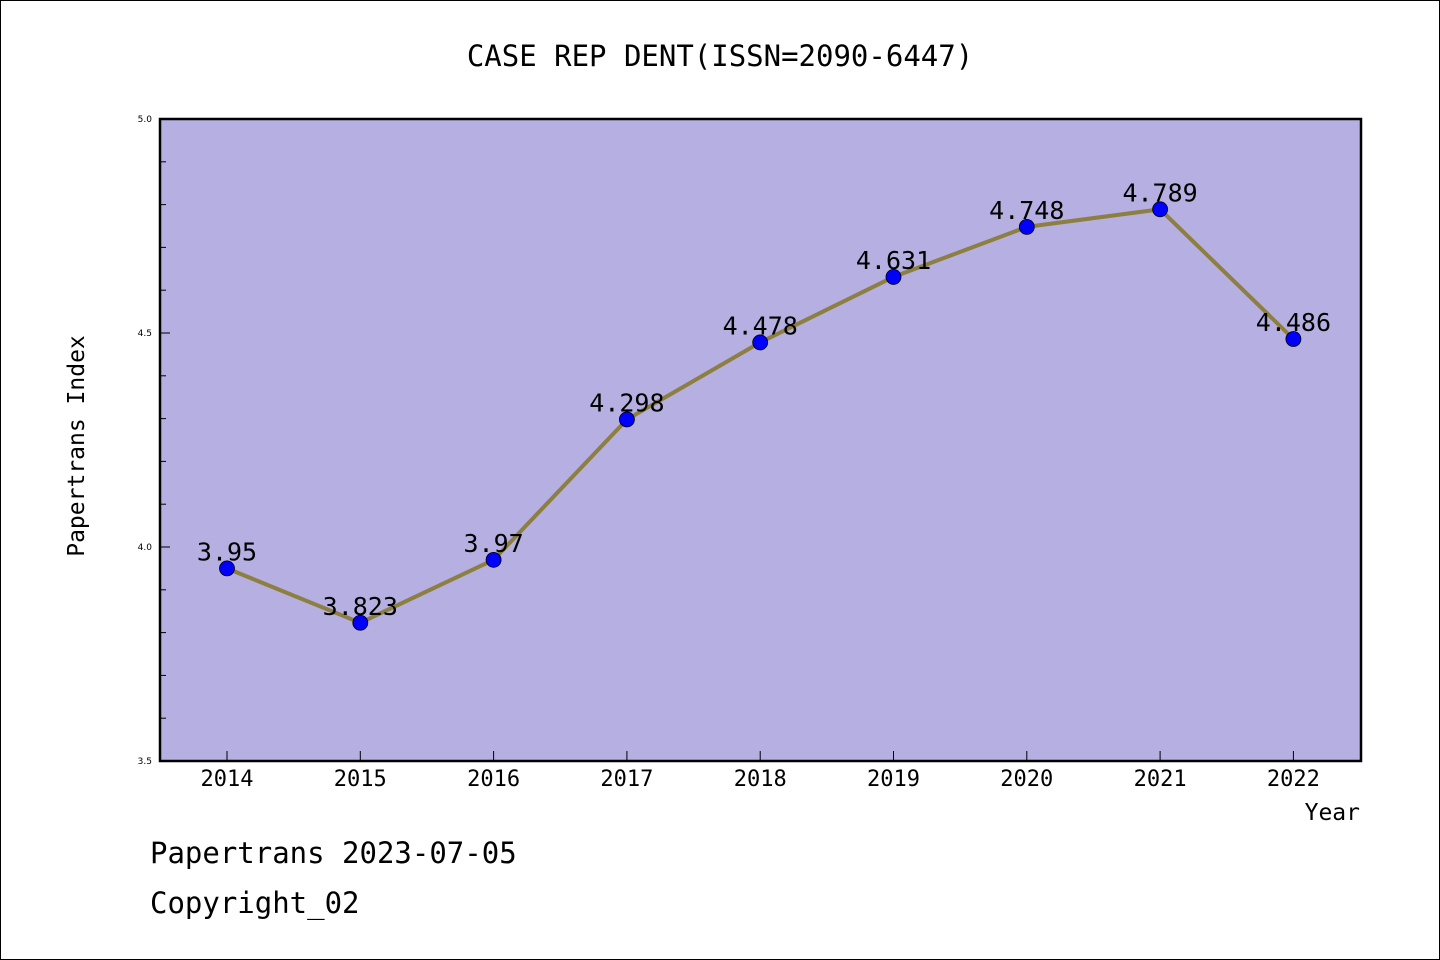 The image size is (1440, 960). What do you see at coordinates (1026, 779) in the screenshot?
I see `x-tick-label: 2020` at bounding box center [1026, 779].